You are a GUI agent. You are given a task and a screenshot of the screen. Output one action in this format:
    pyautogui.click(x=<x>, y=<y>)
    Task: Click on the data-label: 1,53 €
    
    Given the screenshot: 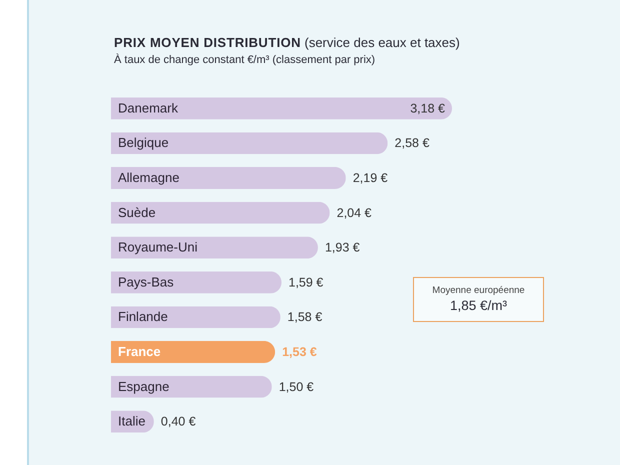 What is the action you would take?
    pyautogui.click(x=299, y=352)
    